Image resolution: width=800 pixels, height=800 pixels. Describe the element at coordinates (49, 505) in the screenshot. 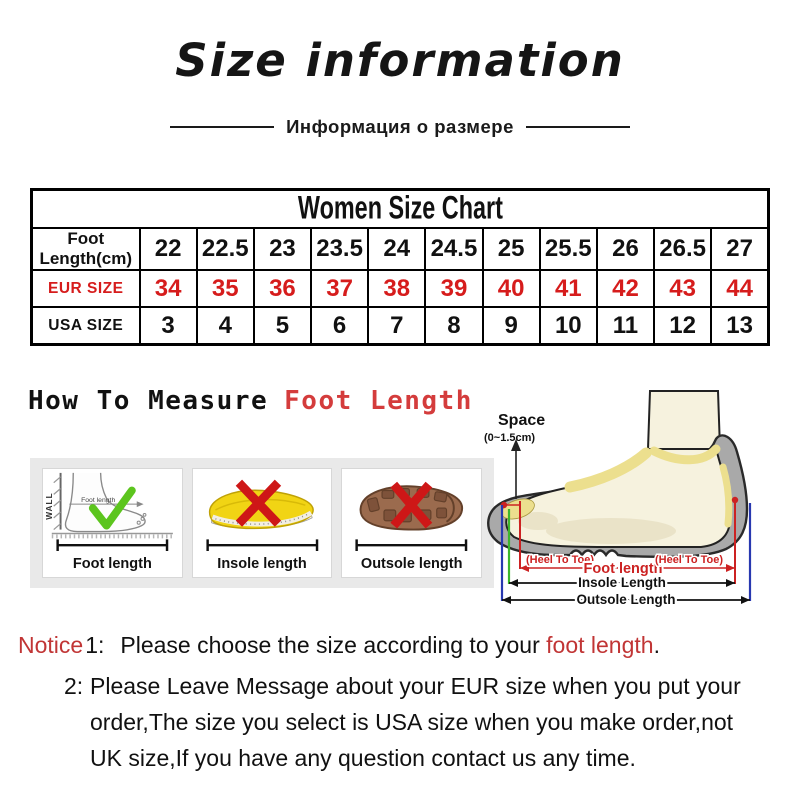

I see `wall-label: WALL` at that location.